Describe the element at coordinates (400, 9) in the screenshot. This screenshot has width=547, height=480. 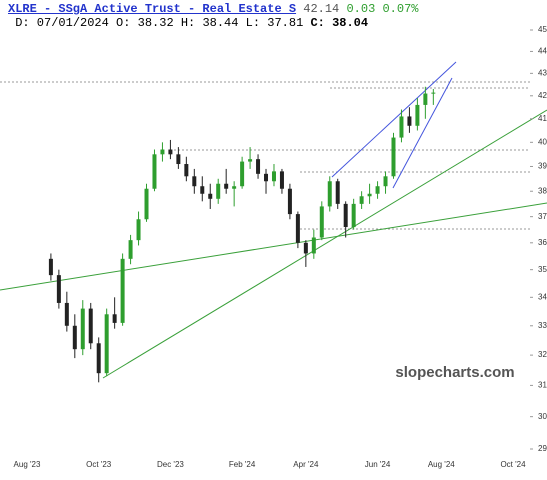
I see `change-pct: 0.07%` at that location.